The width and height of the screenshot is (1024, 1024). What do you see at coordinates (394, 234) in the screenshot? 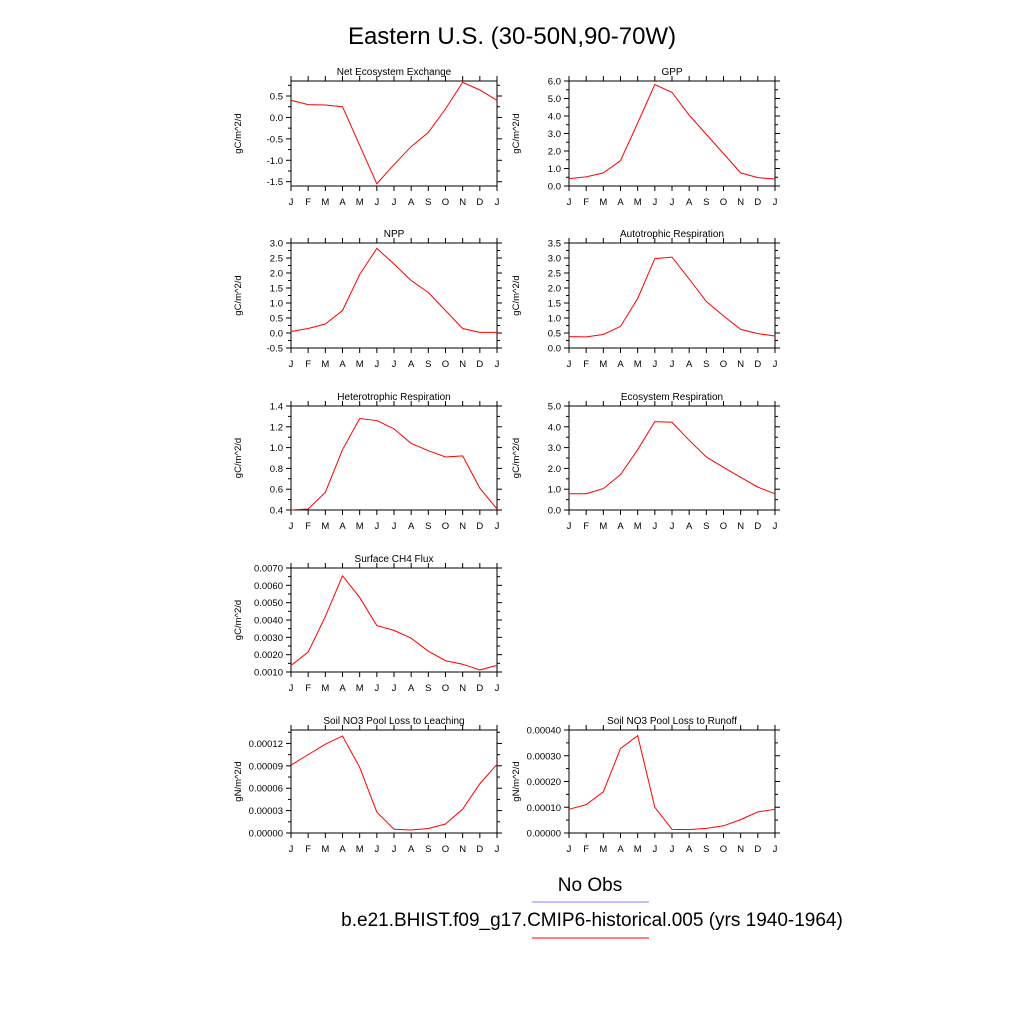
I see `panel-title: NPP` at bounding box center [394, 234].